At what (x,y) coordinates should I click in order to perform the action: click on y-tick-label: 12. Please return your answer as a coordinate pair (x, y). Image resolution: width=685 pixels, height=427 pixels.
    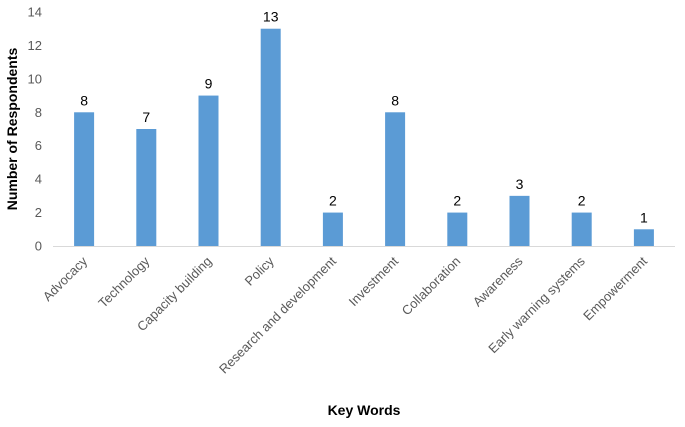
    Looking at the image, I should click on (35, 45).